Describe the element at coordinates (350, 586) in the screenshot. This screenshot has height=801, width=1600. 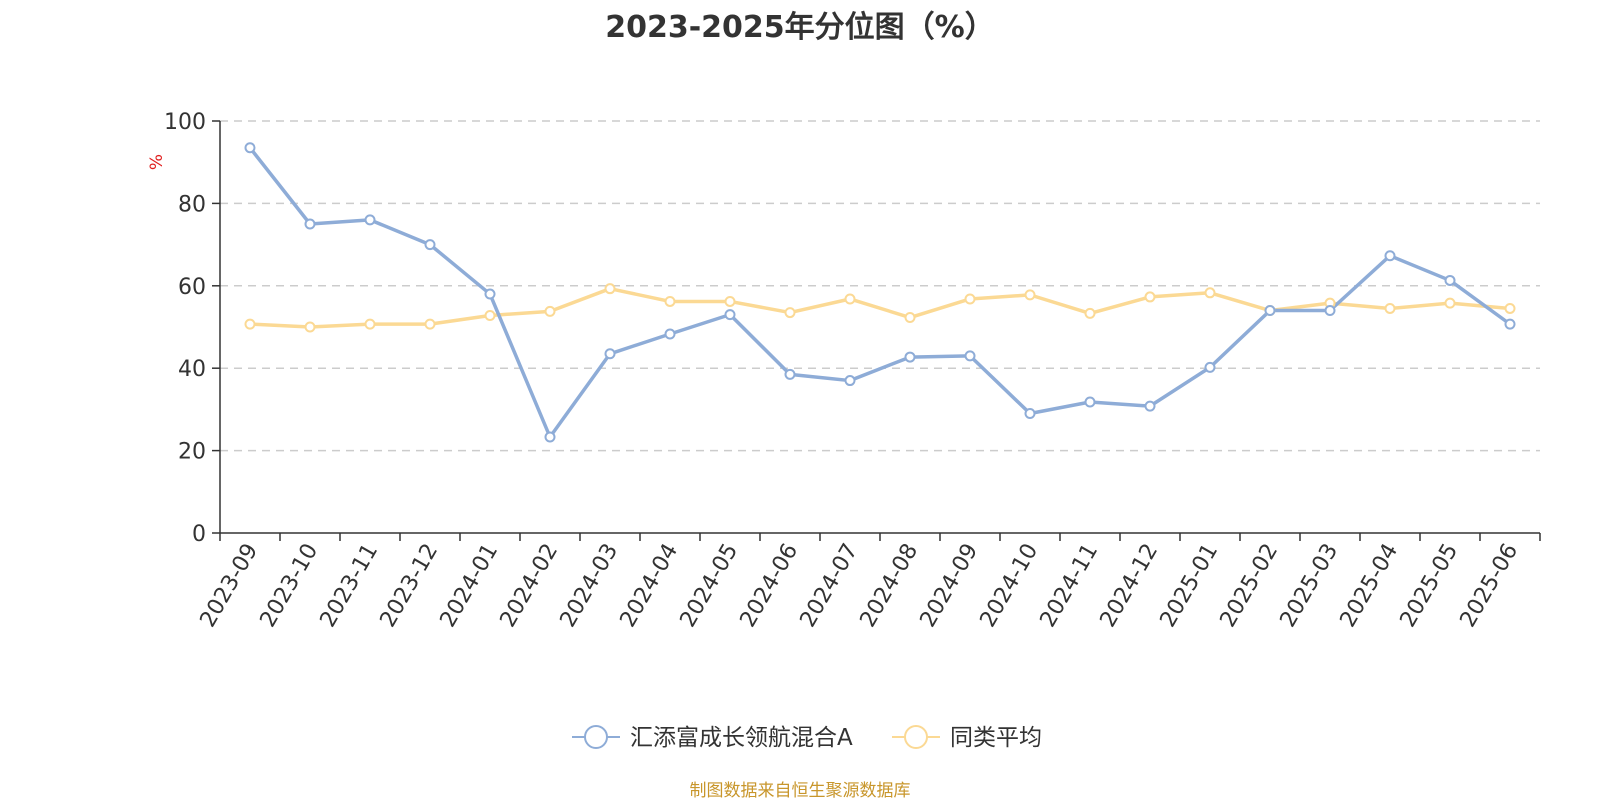
I see `x-tick-label: 2023-11` at that location.